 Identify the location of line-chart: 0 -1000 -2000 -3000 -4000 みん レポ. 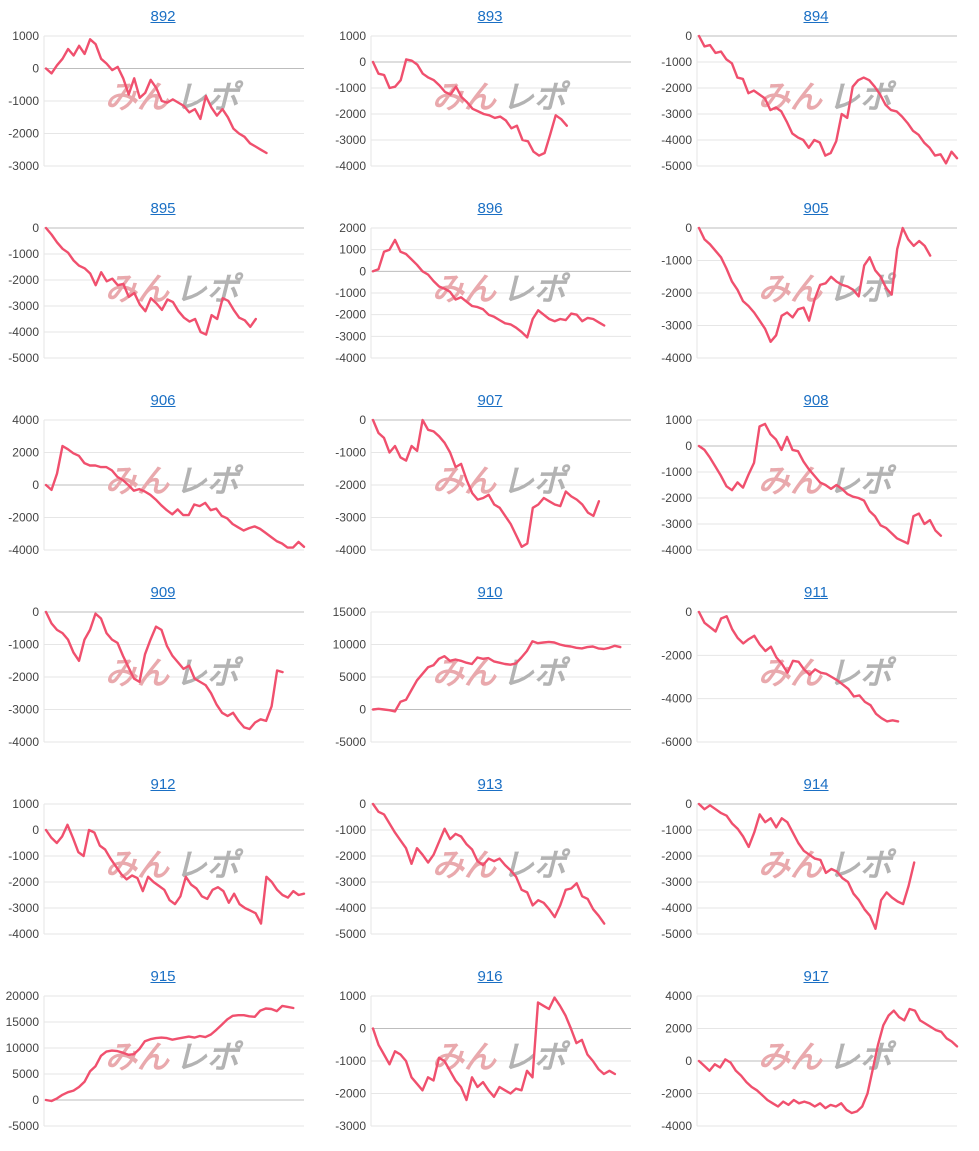
(483, 485).